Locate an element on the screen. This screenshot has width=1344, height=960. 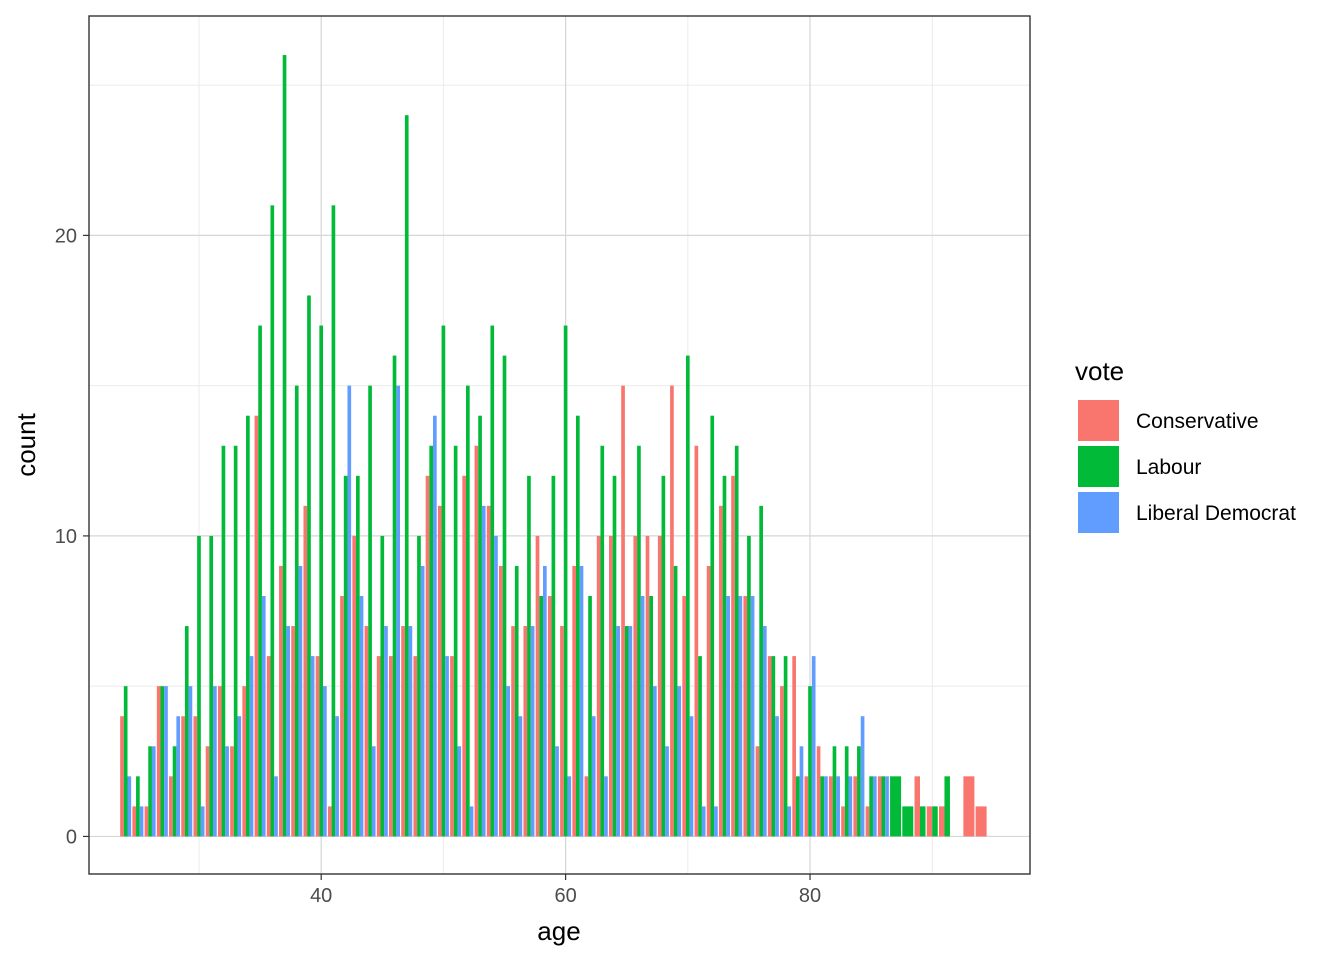
y-tick-label: 0 is located at coordinates (71, 837).